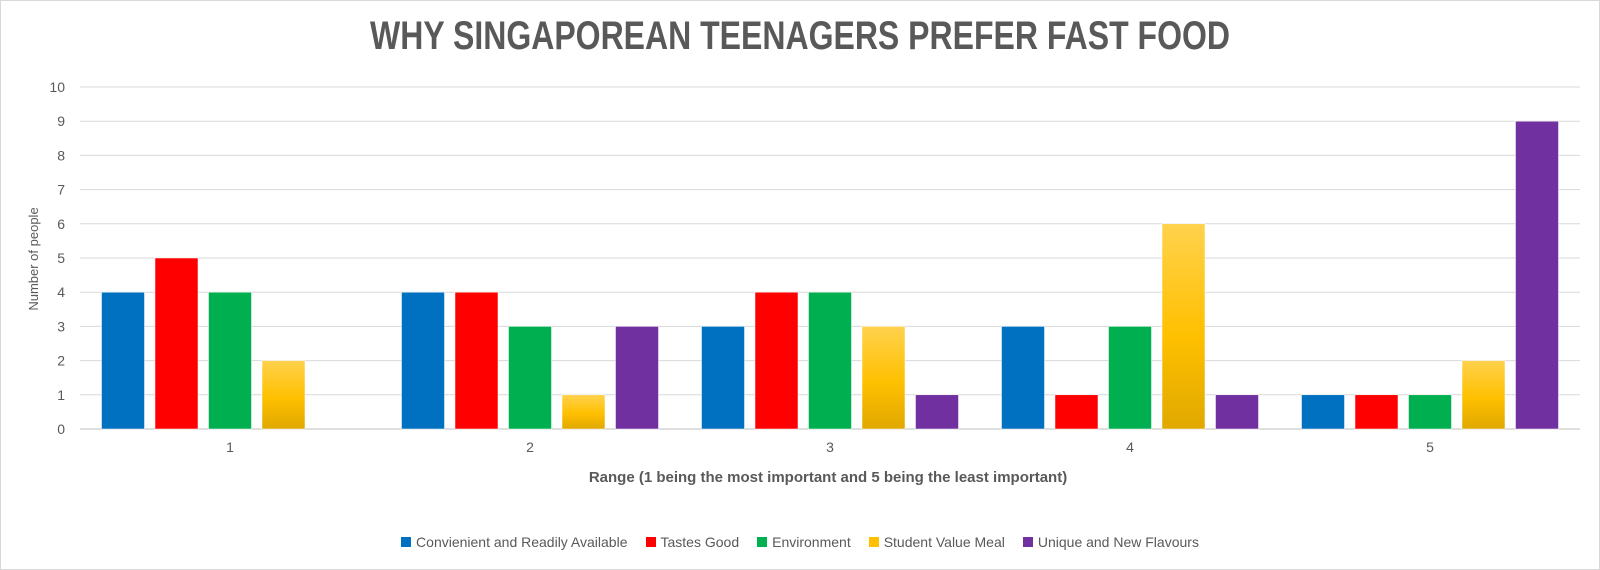 The image size is (1600, 570). Describe the element at coordinates (830, 447) in the screenshot. I see `x-tick-label: 3` at that location.